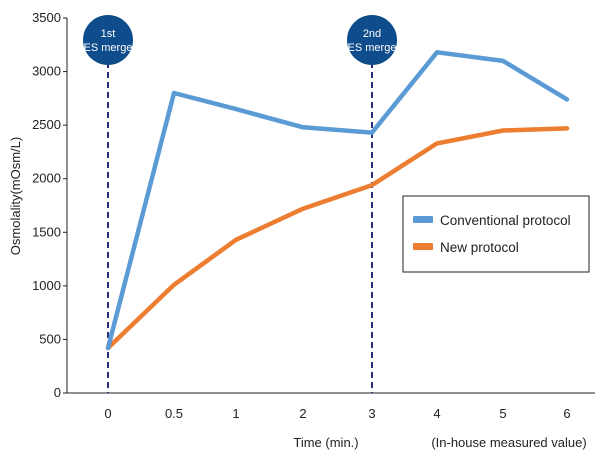  I want to click on measurement-note: (In-house measured value), so click(508, 442).